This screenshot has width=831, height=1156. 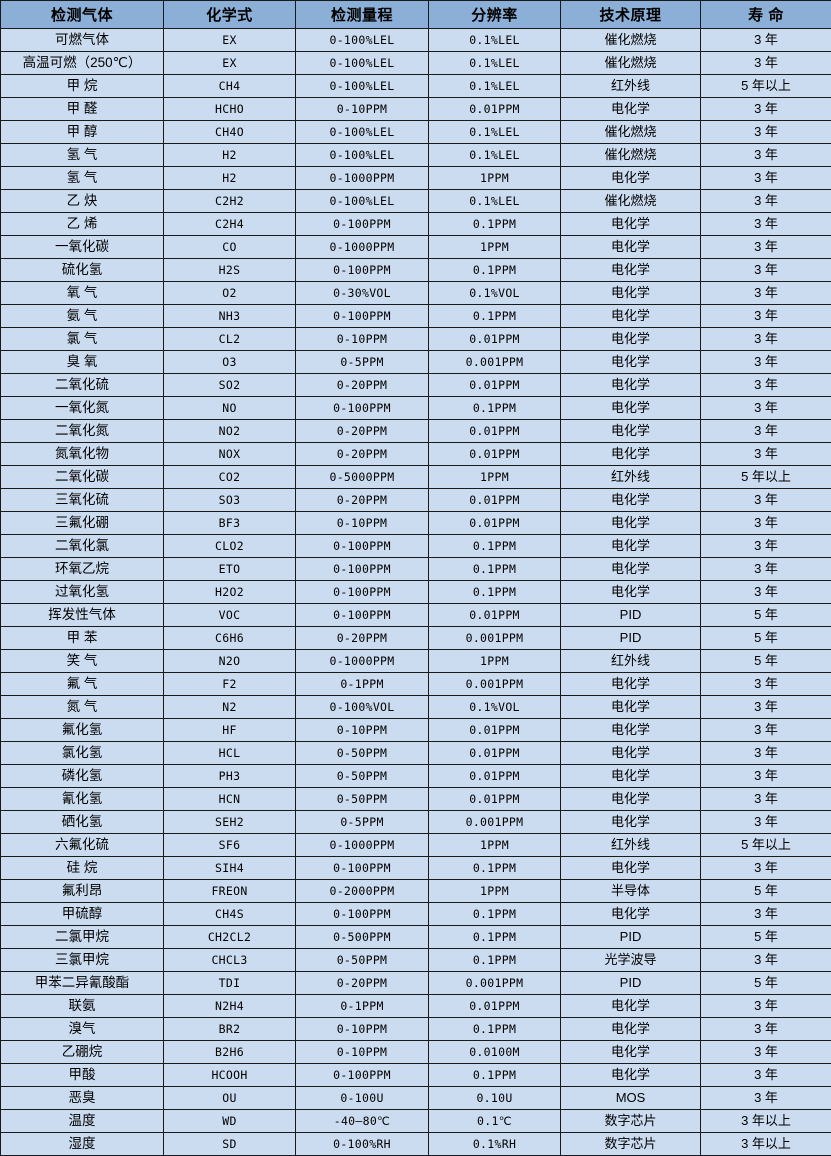 I want to click on cell-technology: 半导体, so click(x=631, y=891).